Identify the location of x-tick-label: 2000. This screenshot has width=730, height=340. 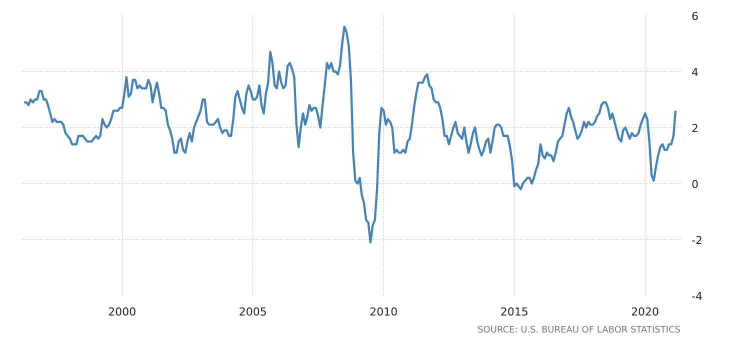
(122, 312).